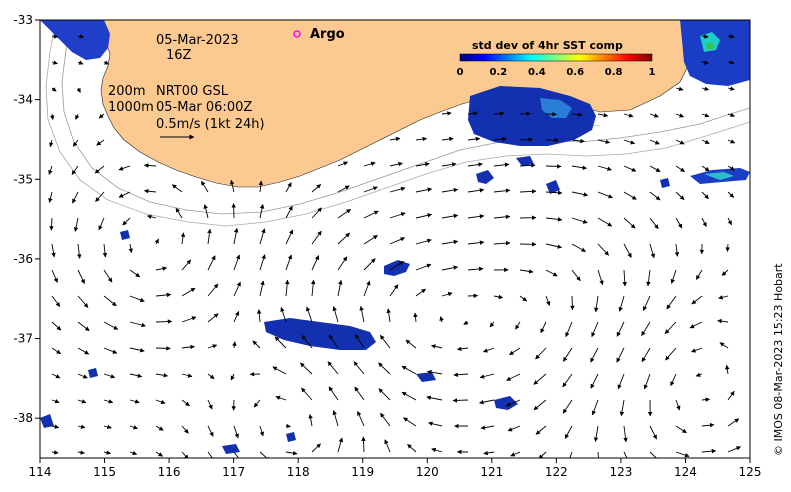 This screenshot has height=492, width=791. Describe the element at coordinates (126, 91) in the screenshot. I see `depth-label-200m: 200m` at that location.